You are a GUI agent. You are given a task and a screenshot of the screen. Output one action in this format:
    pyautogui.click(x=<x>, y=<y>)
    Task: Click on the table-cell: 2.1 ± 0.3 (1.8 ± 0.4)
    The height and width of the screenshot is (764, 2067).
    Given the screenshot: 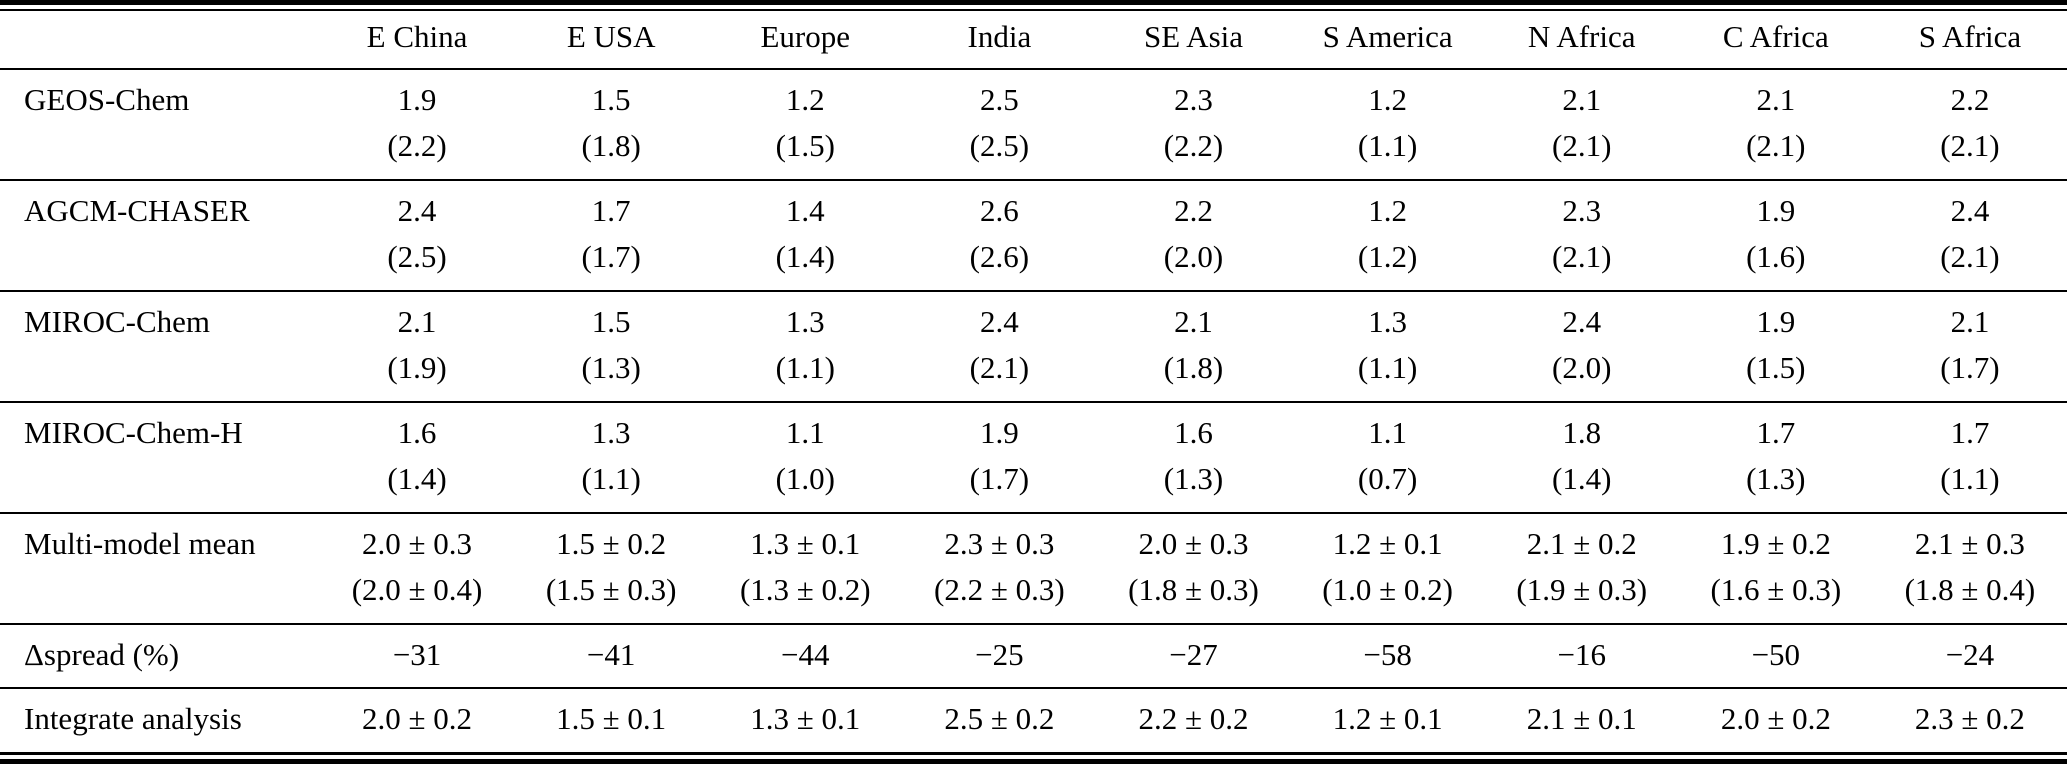 What is the action you would take?
    pyautogui.click(x=1970, y=568)
    